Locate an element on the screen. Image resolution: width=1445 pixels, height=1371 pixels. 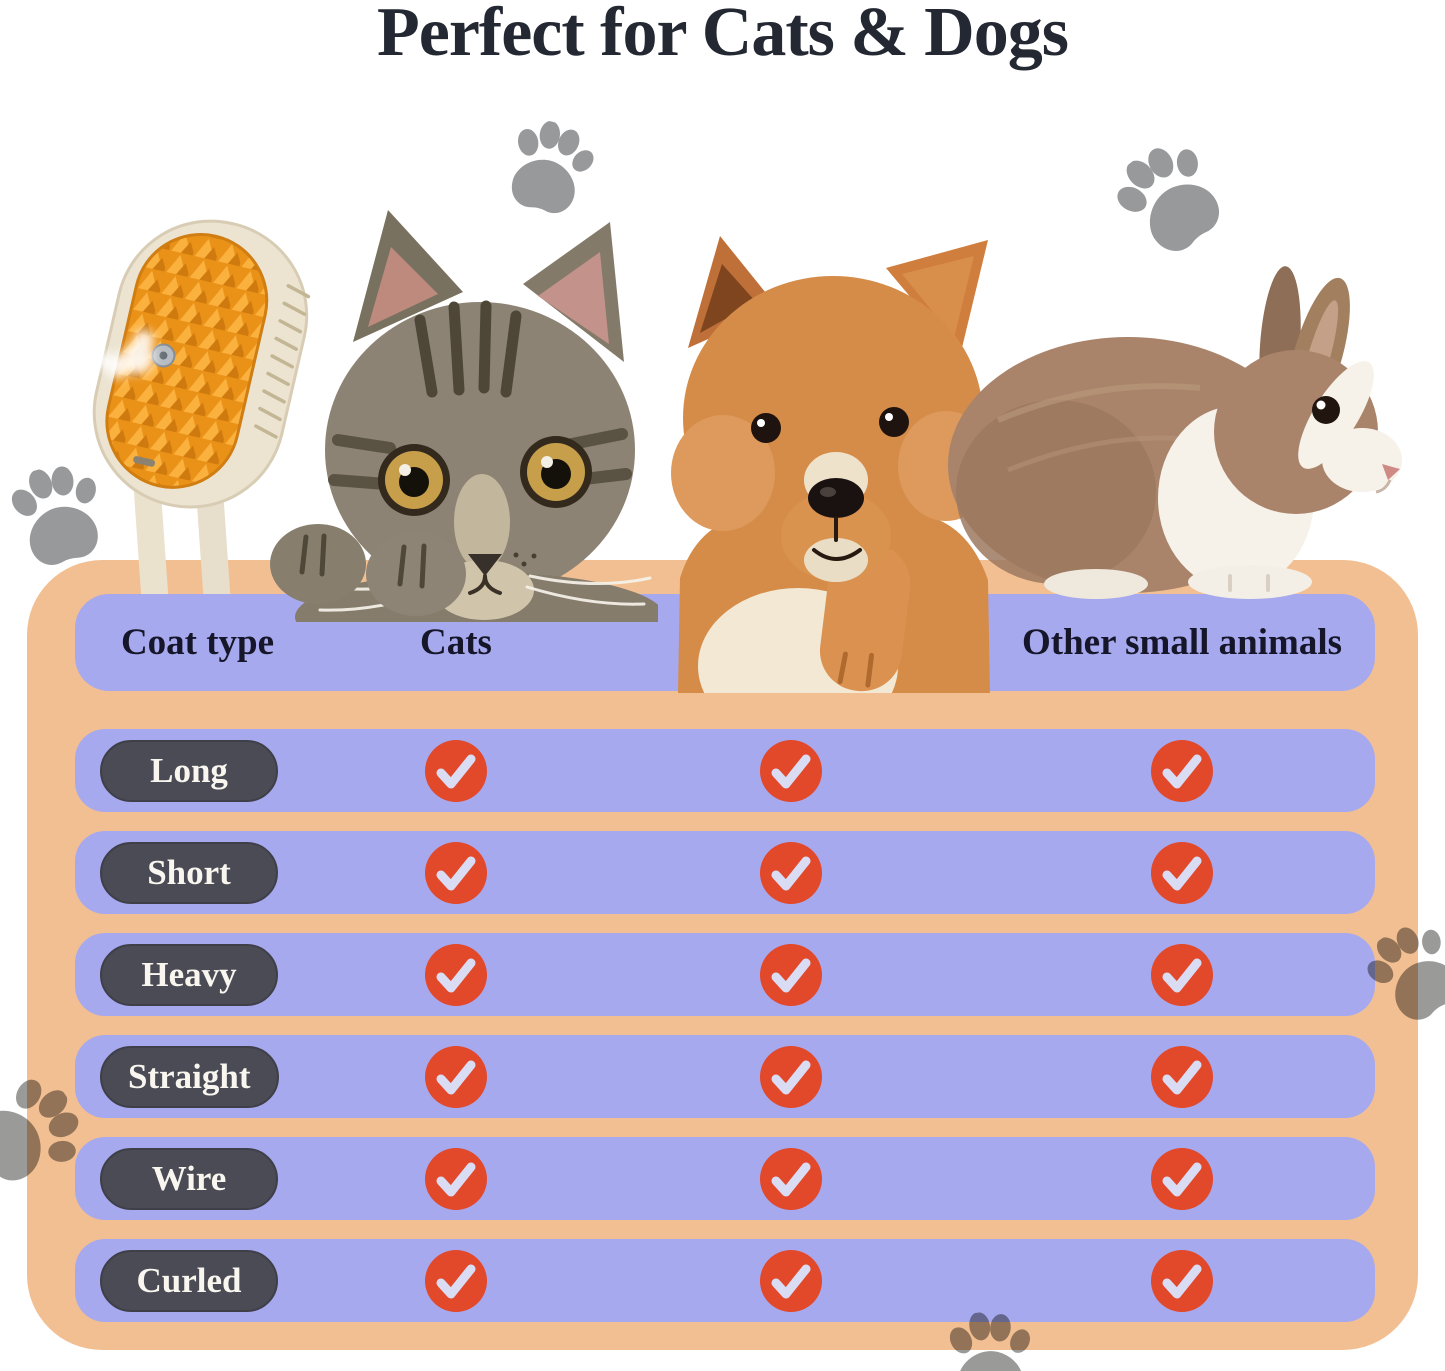
table-row-curled: Curled is located at coordinates (725, 1280).